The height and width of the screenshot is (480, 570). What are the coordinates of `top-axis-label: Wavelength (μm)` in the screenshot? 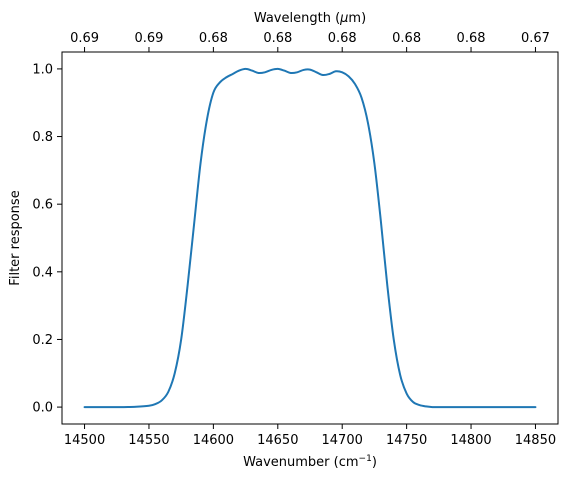 It's located at (310, 18).